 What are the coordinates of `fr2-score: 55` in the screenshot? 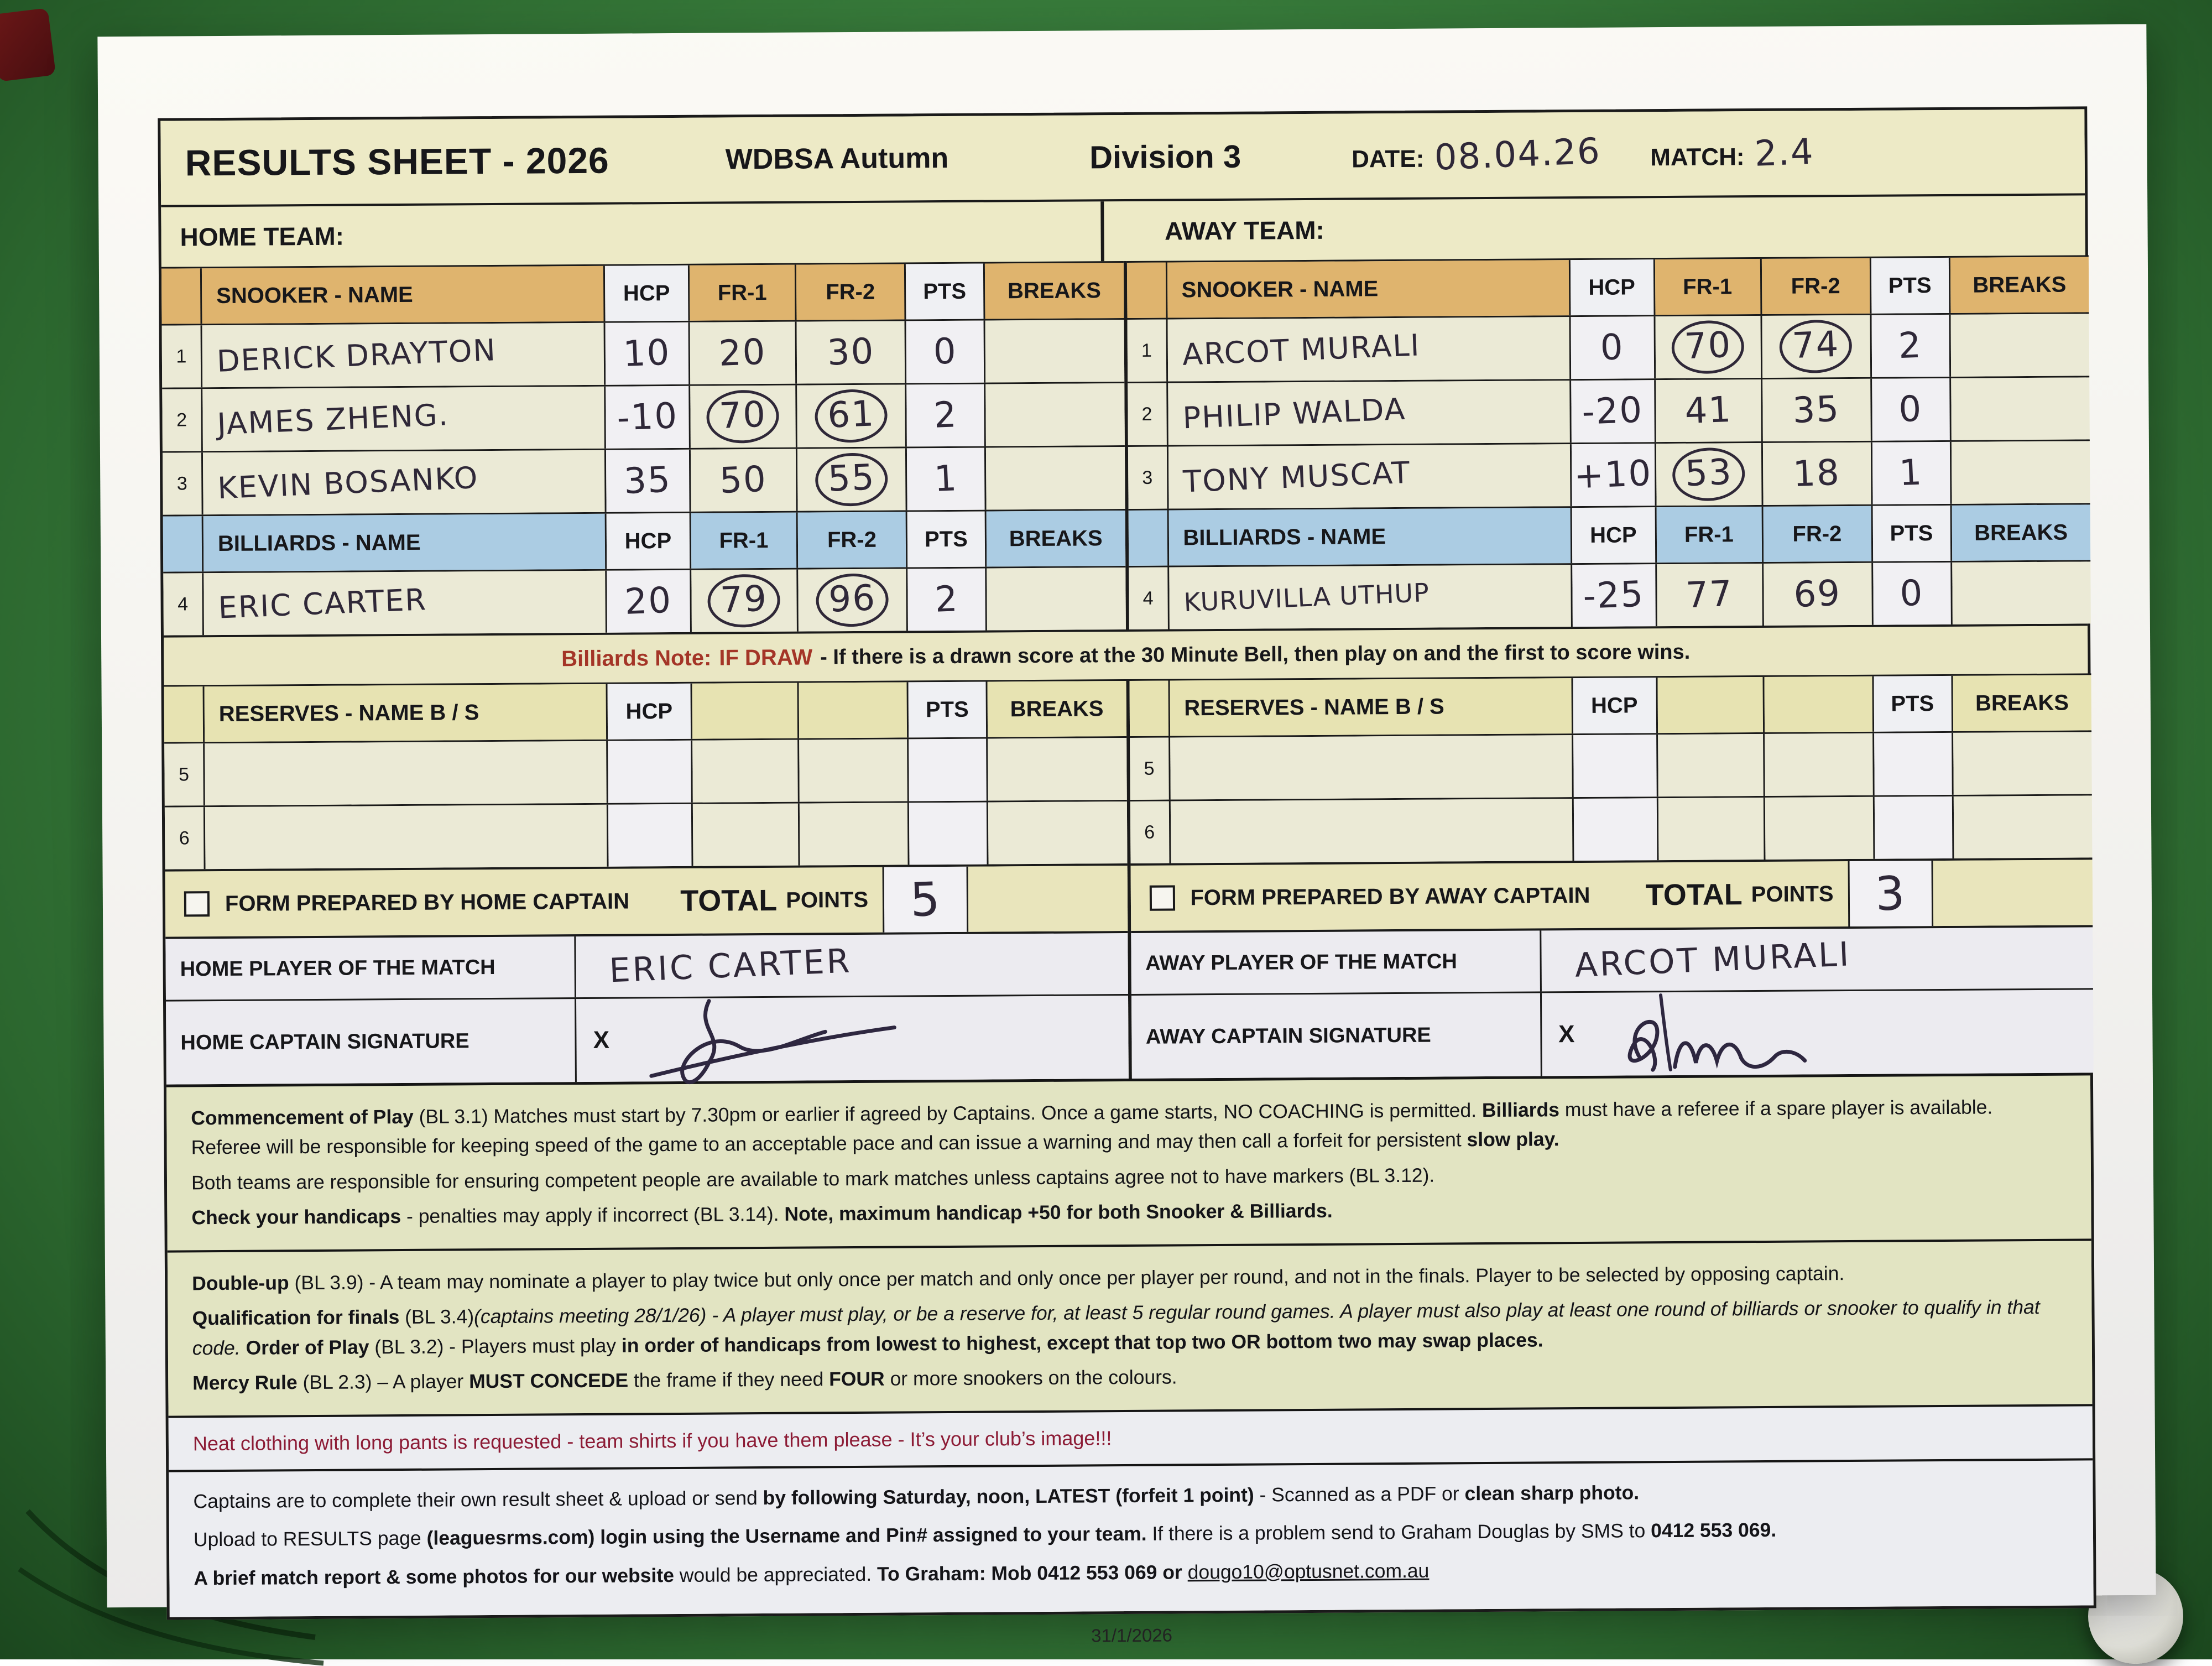 It's located at (851, 479).